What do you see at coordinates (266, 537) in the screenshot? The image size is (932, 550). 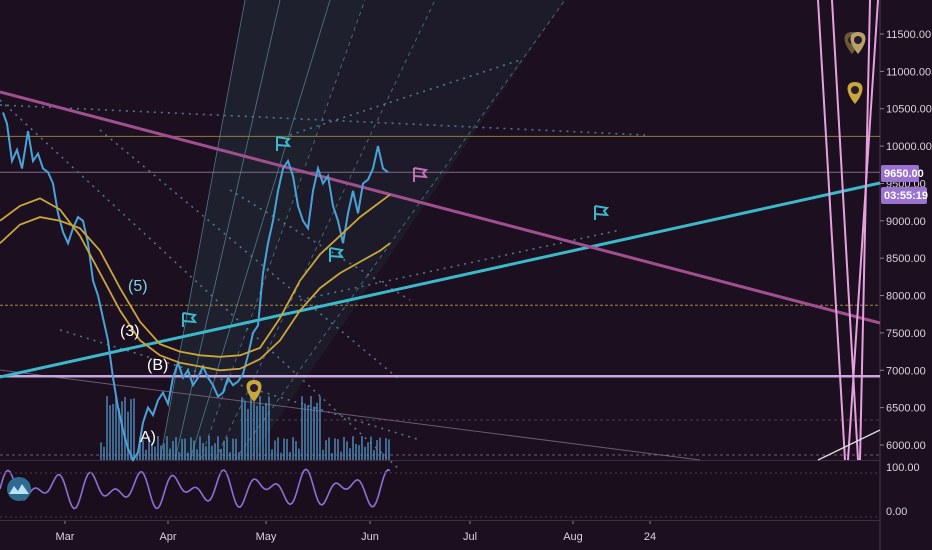 I see `x-tick-label: May` at bounding box center [266, 537].